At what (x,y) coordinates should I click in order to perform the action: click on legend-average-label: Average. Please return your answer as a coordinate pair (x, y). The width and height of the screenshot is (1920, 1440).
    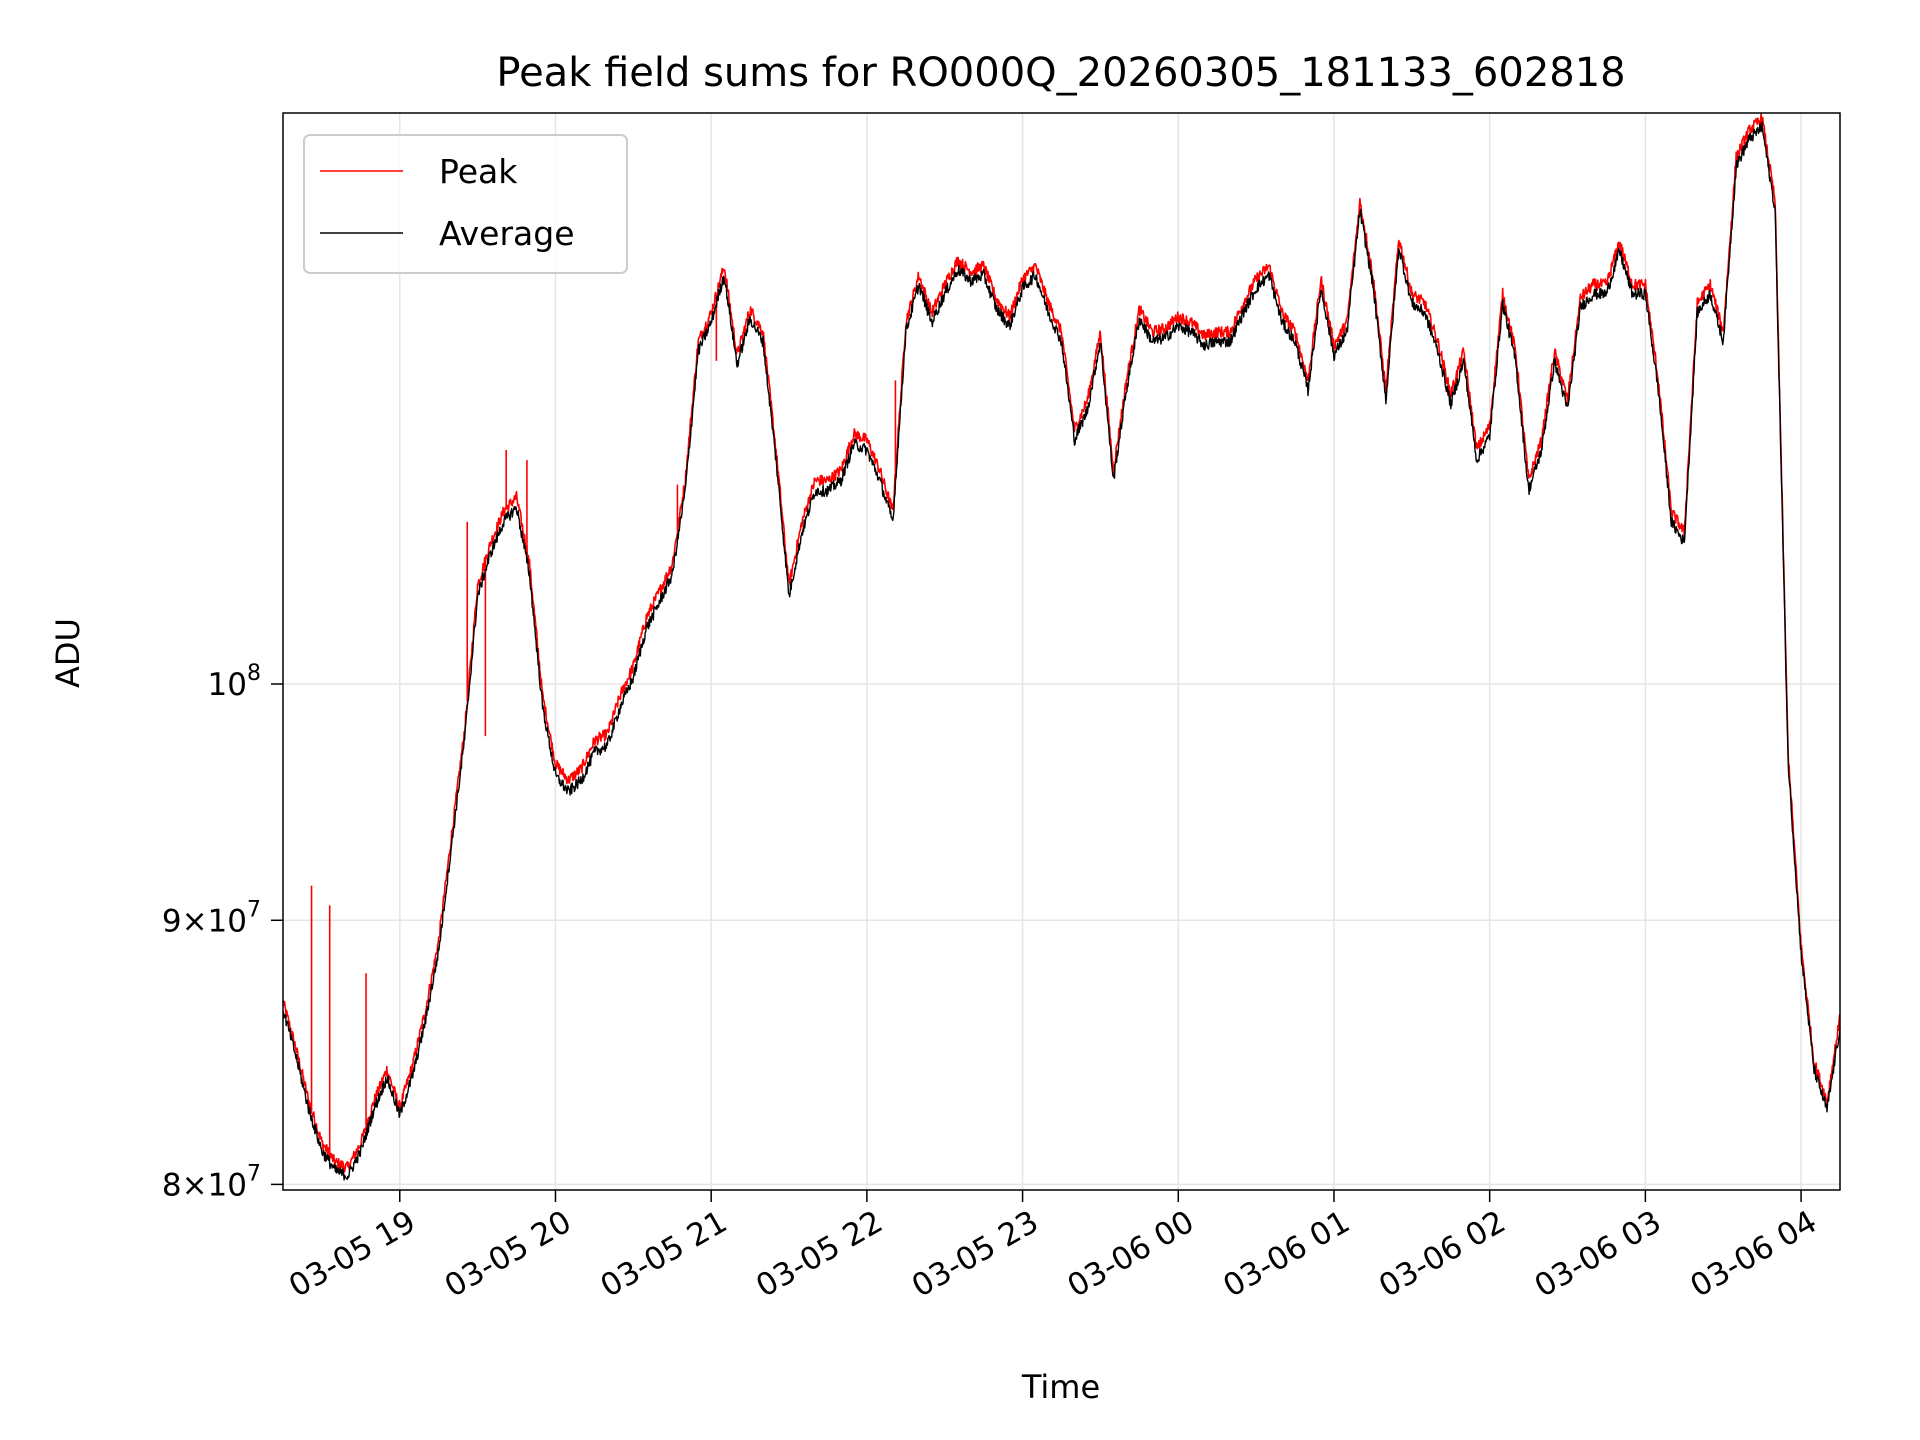
    Looking at the image, I should click on (507, 233).